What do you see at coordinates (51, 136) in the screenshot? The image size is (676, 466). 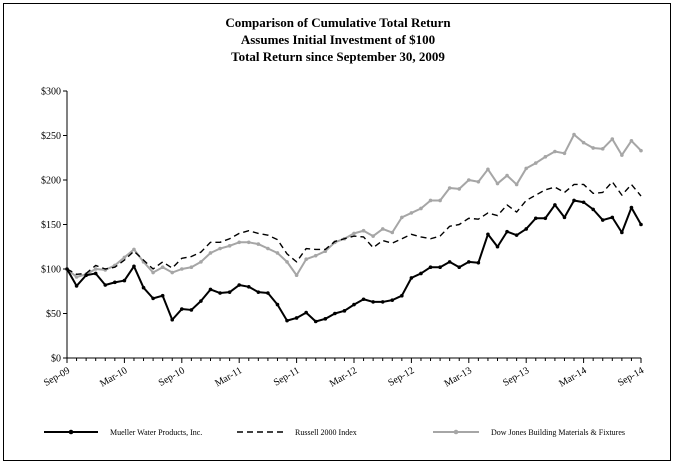 I see `y-tick-label: $250` at bounding box center [51, 136].